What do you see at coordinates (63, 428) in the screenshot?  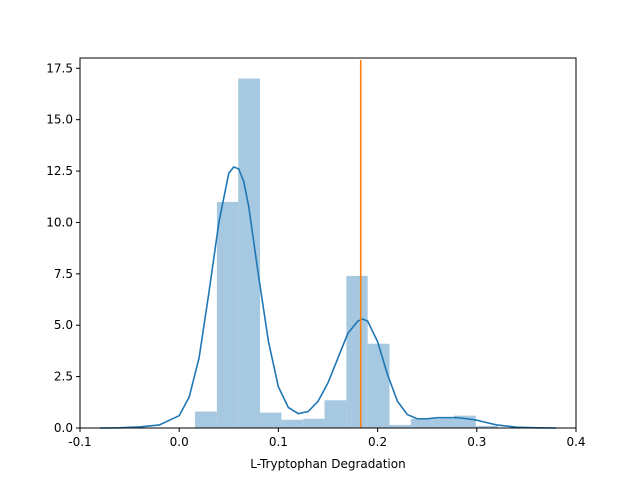 I see `y-tick-label: 0.0` at bounding box center [63, 428].